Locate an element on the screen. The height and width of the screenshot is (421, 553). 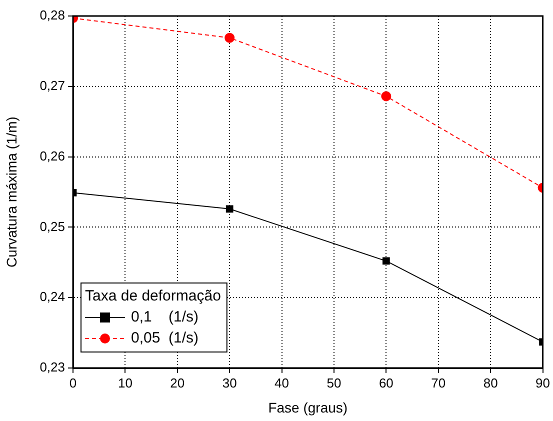
x-axis-title: Fase (graus) is located at coordinates (308, 407).